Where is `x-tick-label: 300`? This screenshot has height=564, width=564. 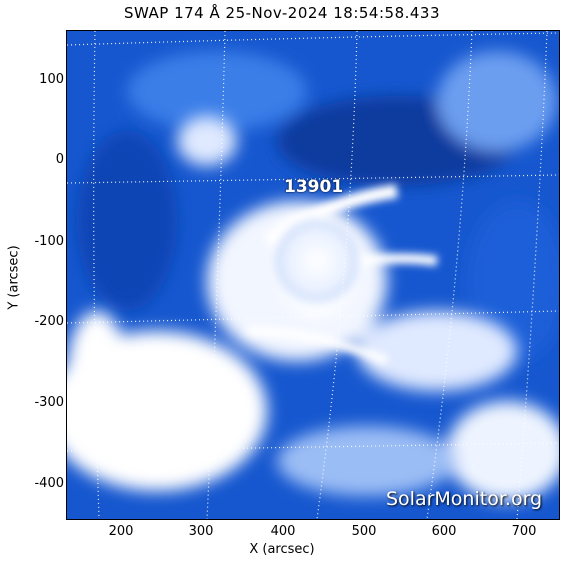
x-tick-label: 300 is located at coordinates (201, 531).